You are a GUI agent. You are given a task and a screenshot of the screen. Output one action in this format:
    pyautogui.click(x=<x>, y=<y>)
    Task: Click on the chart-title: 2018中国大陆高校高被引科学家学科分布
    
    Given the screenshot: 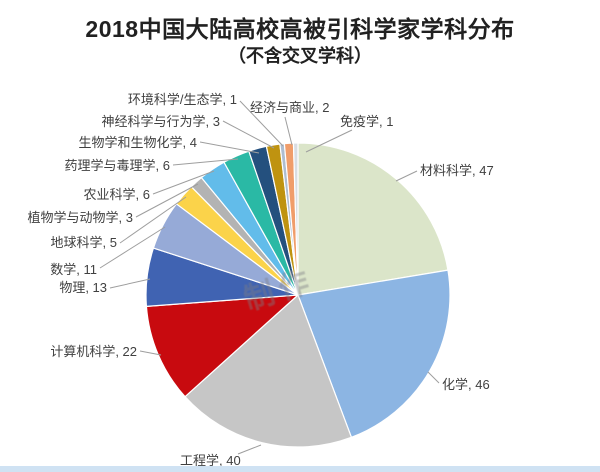 What is the action you would take?
    pyautogui.click(x=300, y=29)
    